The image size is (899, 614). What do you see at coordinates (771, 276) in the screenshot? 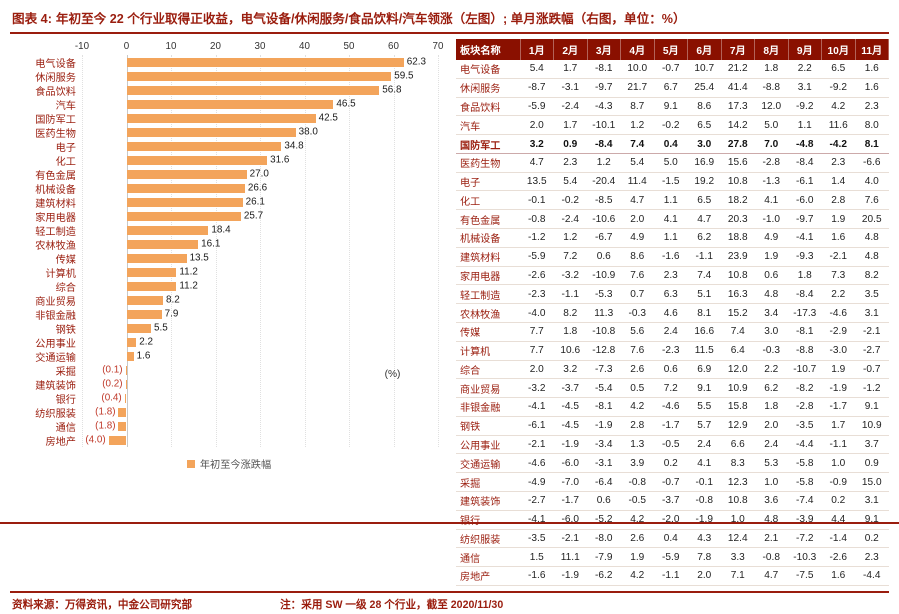
I see `value-cell: 0.6` at bounding box center [771, 276].